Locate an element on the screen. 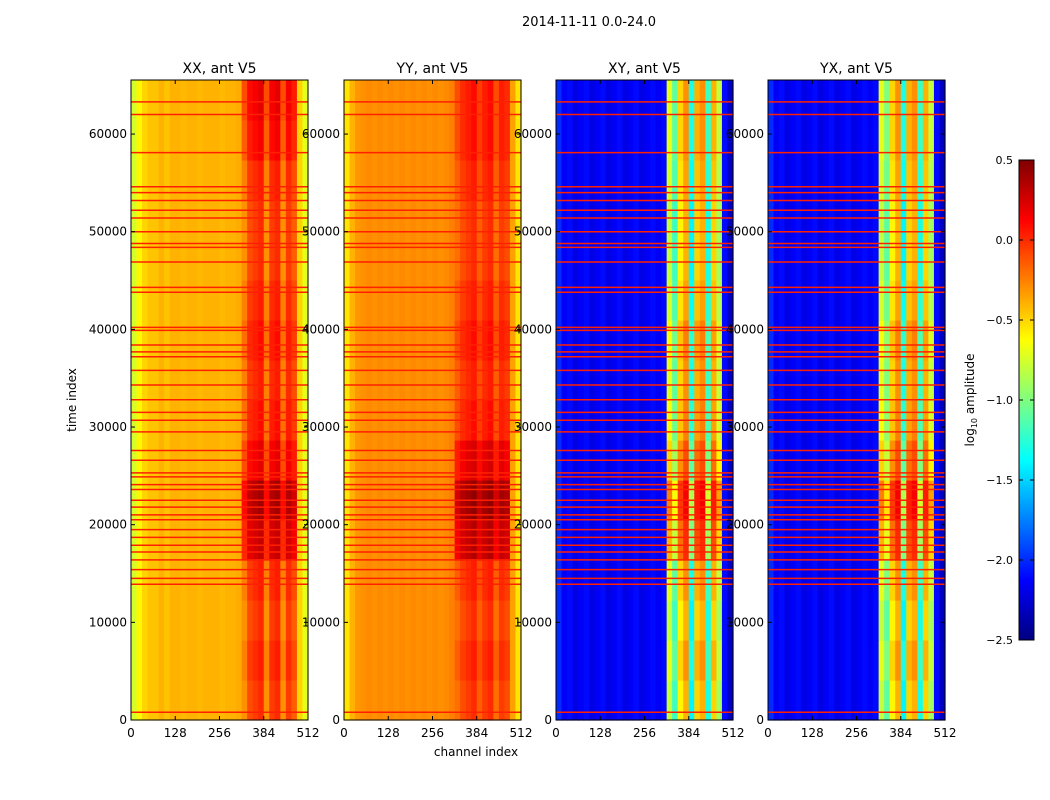 This screenshot has height=800, width=1050. y-axis-label: time index is located at coordinates (72, 400).